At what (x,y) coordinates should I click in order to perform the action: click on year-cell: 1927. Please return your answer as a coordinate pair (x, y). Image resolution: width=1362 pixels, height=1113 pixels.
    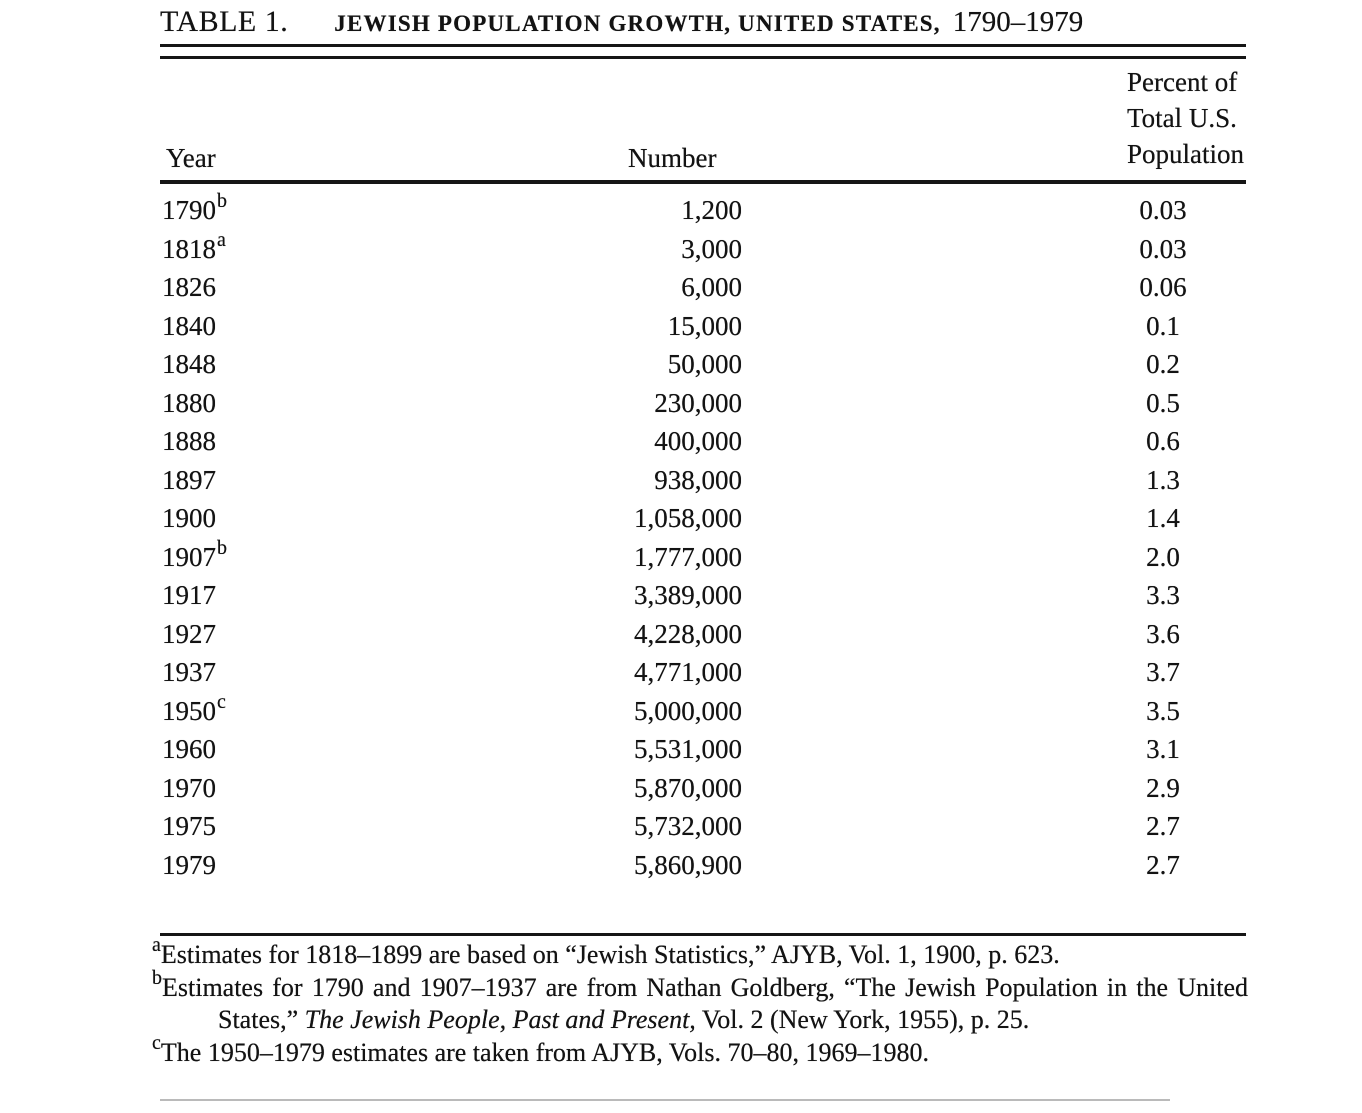
    Looking at the image, I should click on (189, 634).